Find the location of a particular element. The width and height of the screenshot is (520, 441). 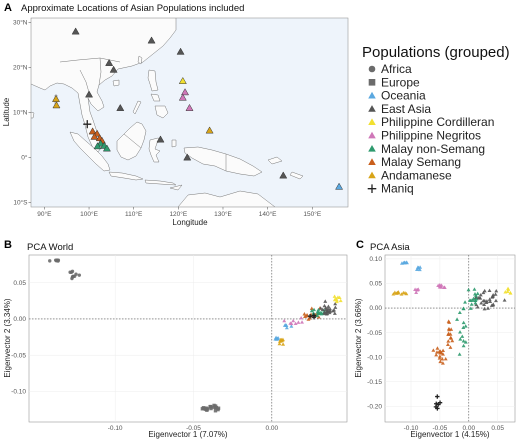

hainan is located at coordinates (116, 83).